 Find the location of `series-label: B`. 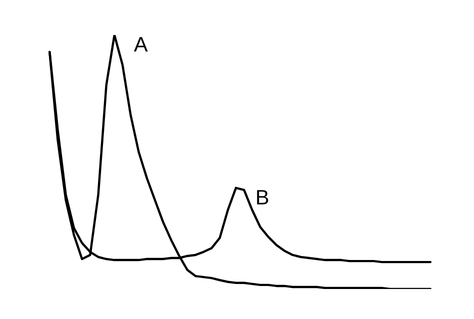

series-label: B is located at coordinates (262, 197).